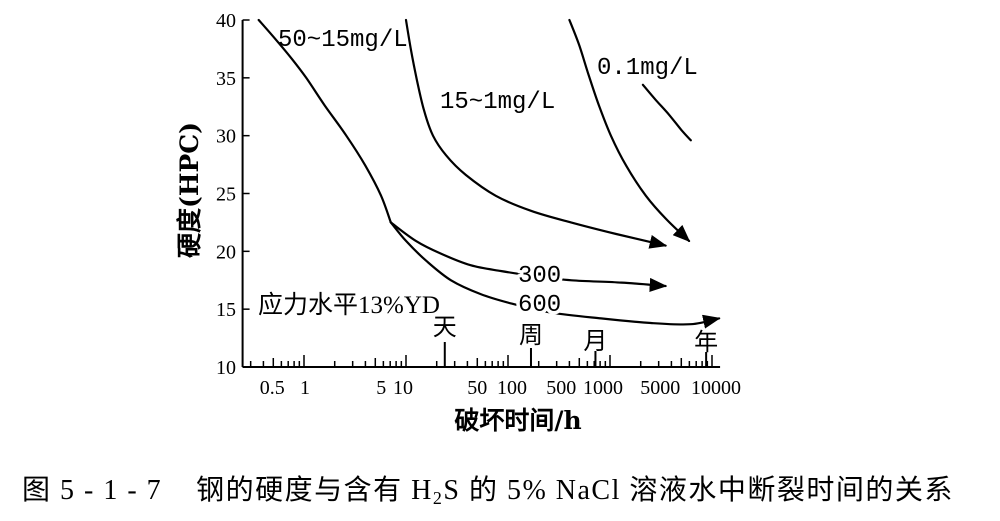 The width and height of the screenshot is (1000, 521). Describe the element at coordinates (314, 490) in the screenshot. I see `caption-text-start: 钢的硬度与含有 H` at that location.